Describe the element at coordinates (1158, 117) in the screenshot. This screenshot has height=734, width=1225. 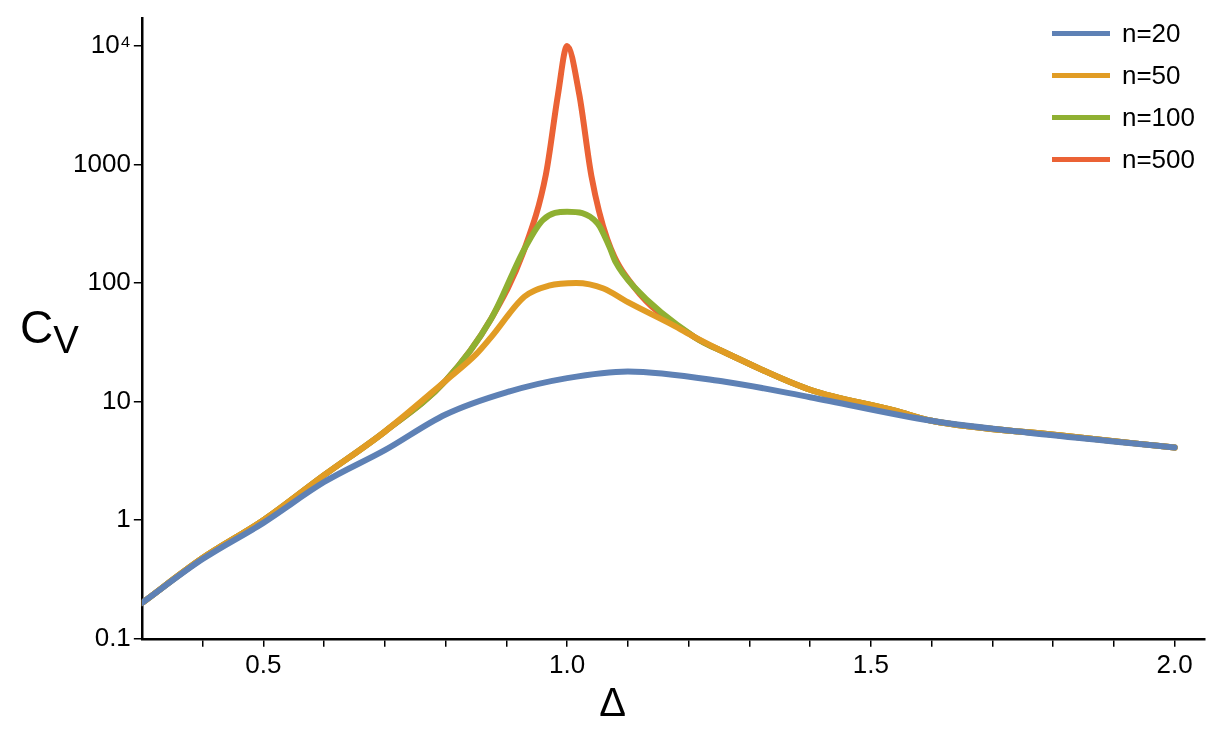
I see `legend-label: n=100` at that location.